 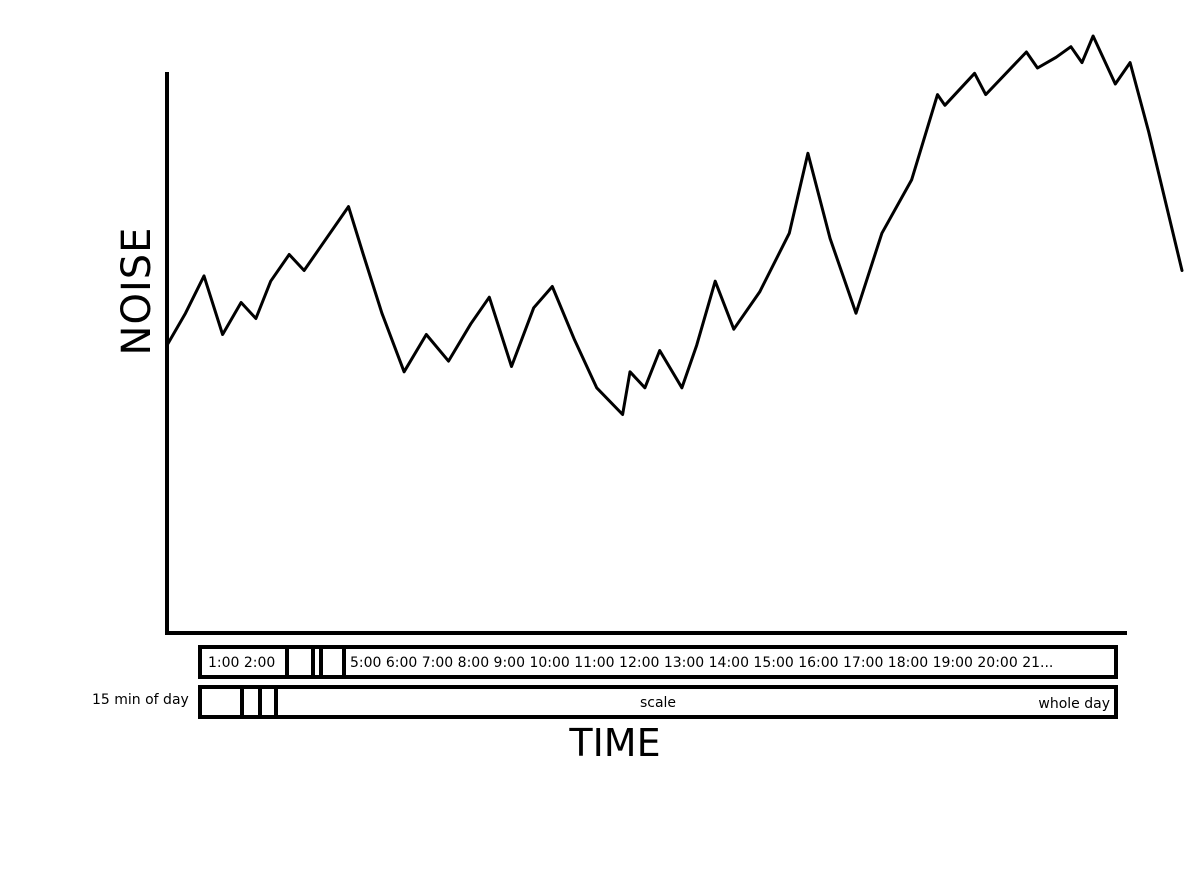 I want to click on scale-slider: scale whole day, so click(x=658, y=702).